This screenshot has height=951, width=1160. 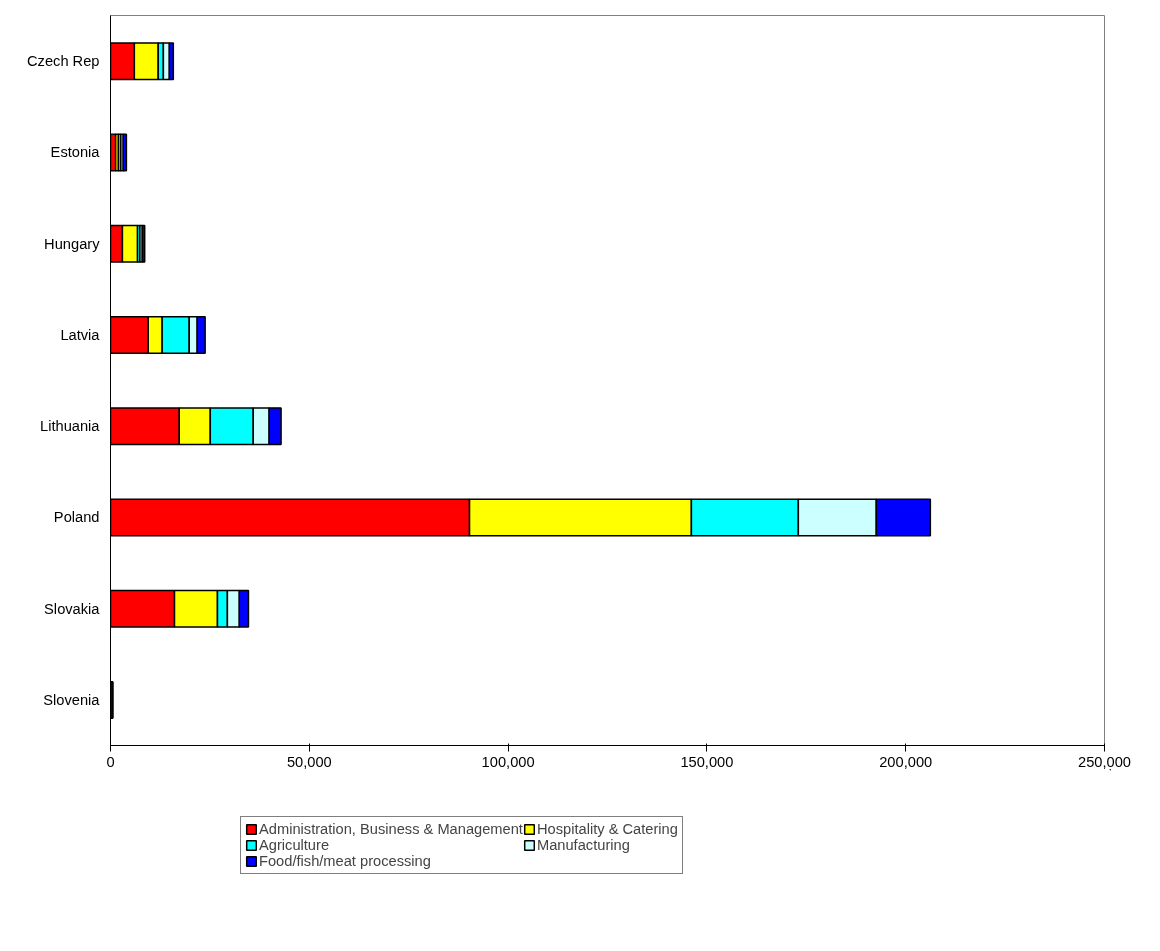 I want to click on y-tick-label: Latvia, so click(x=80, y=334).